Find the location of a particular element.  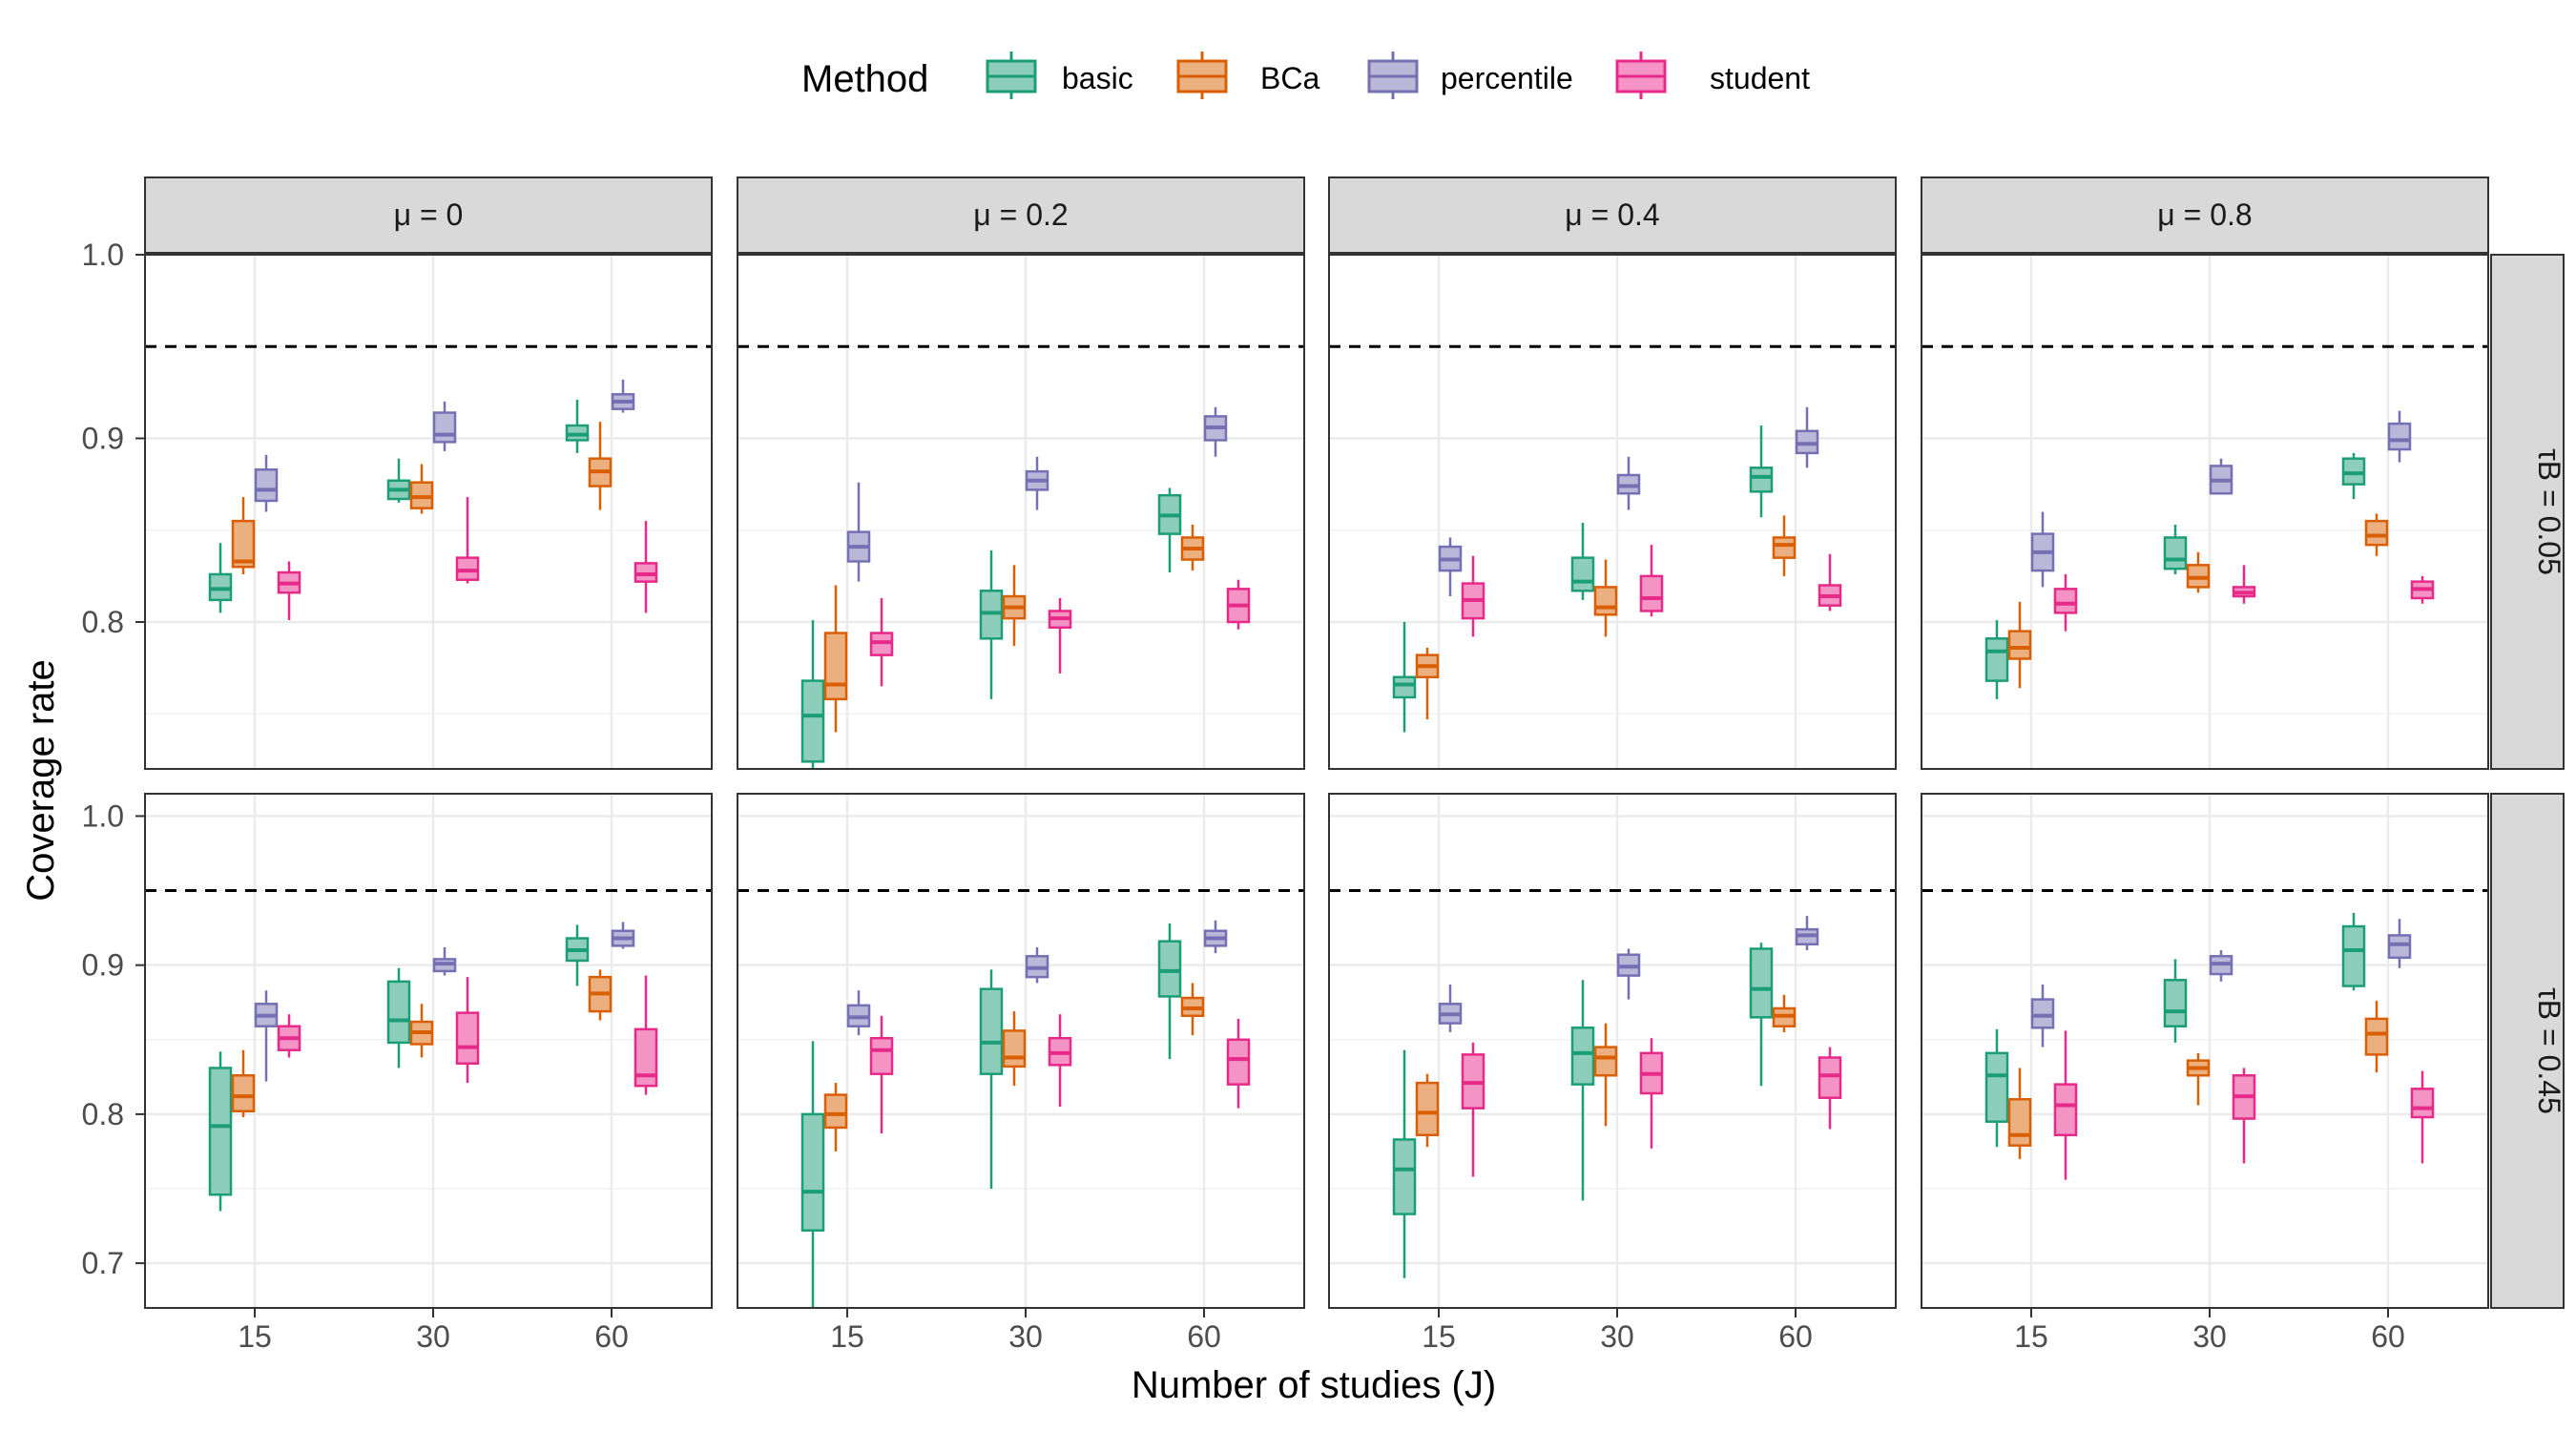

legend-label: basic is located at coordinates (1097, 78).